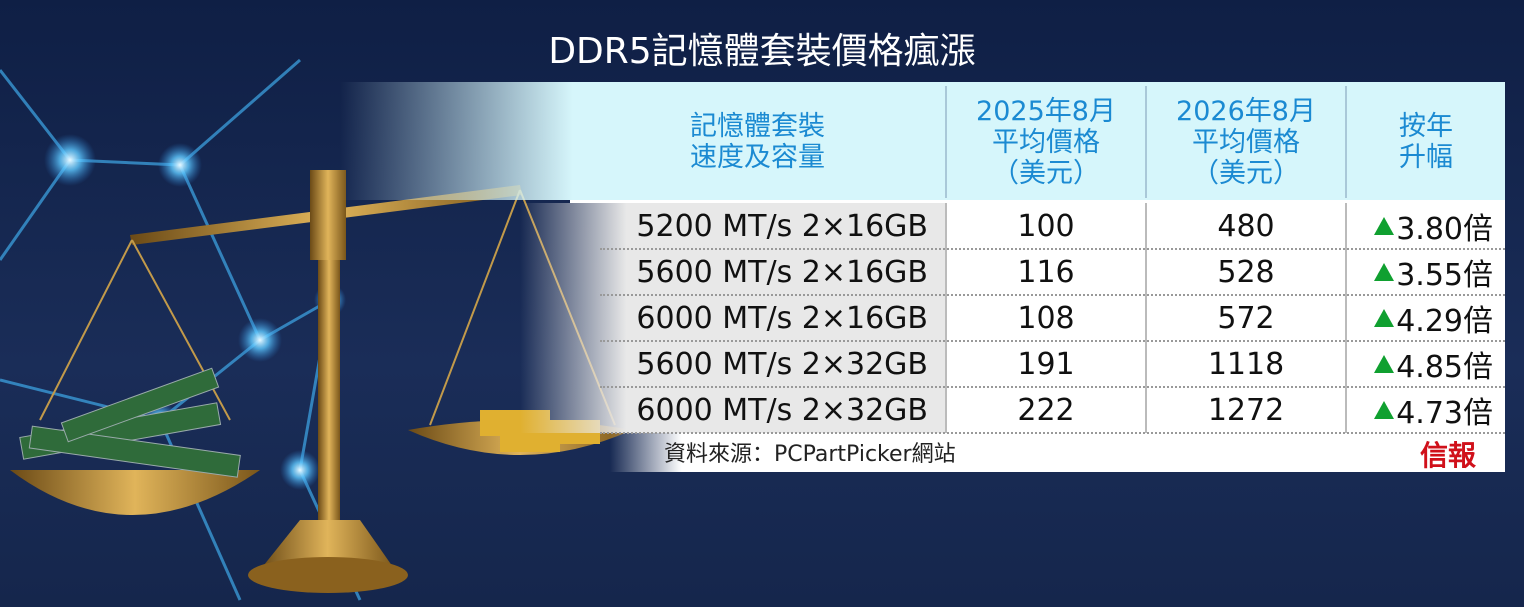 Image resolution: width=1524 pixels, height=607 pixels. I want to click on change-value: 4.29倍, so click(1444, 321).